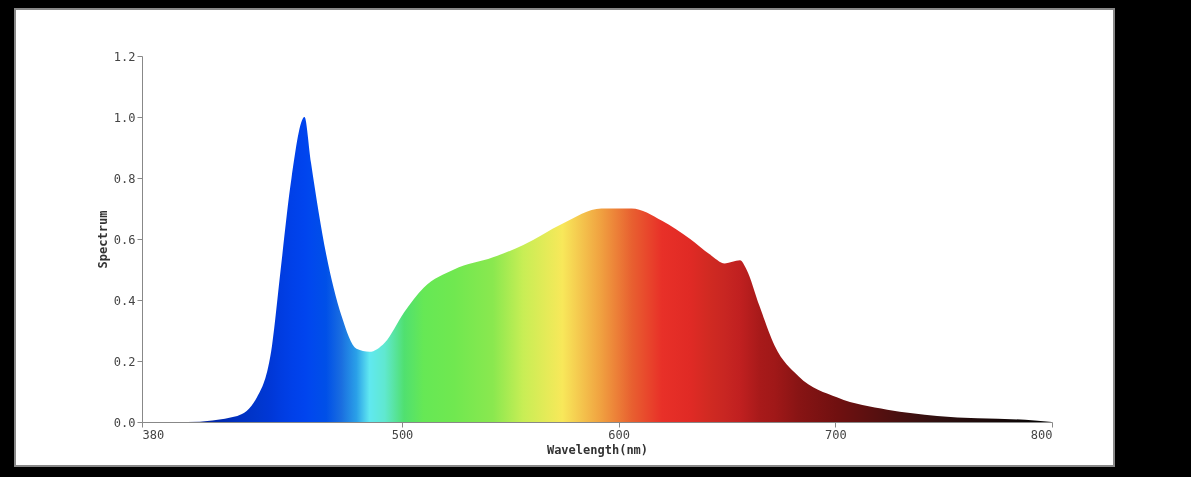  Describe the element at coordinates (1041, 434) in the screenshot. I see `x-tick-label: 800` at that location.